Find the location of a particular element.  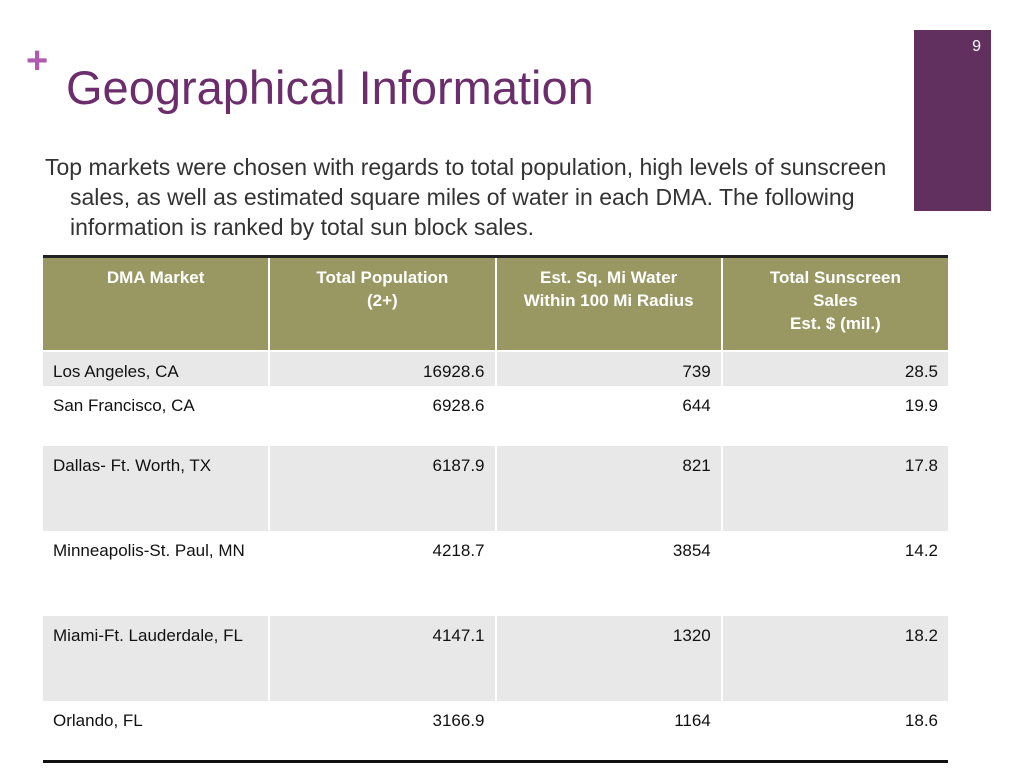

market-cell: Minneapolis-St. Paul, MN is located at coordinates (149, 550).